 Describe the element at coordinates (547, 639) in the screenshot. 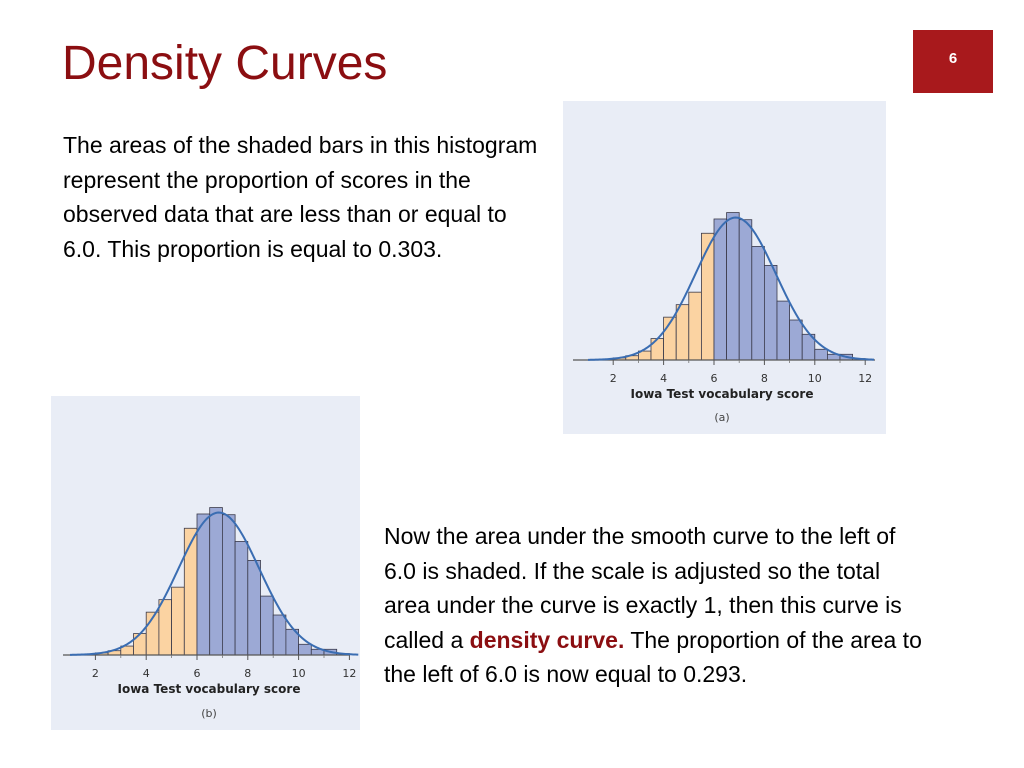

I see `density-curve-term: density curve.` at that location.